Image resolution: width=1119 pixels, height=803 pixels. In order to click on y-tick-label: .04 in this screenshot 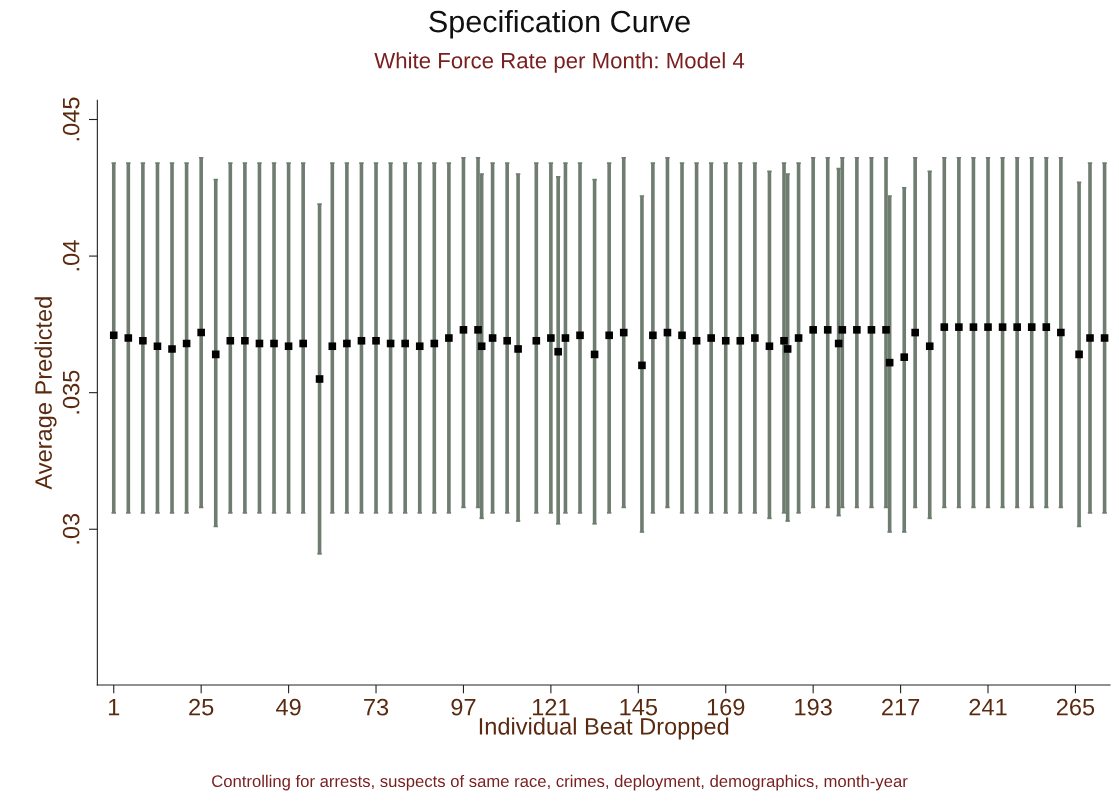, I will do `click(71, 255)`.